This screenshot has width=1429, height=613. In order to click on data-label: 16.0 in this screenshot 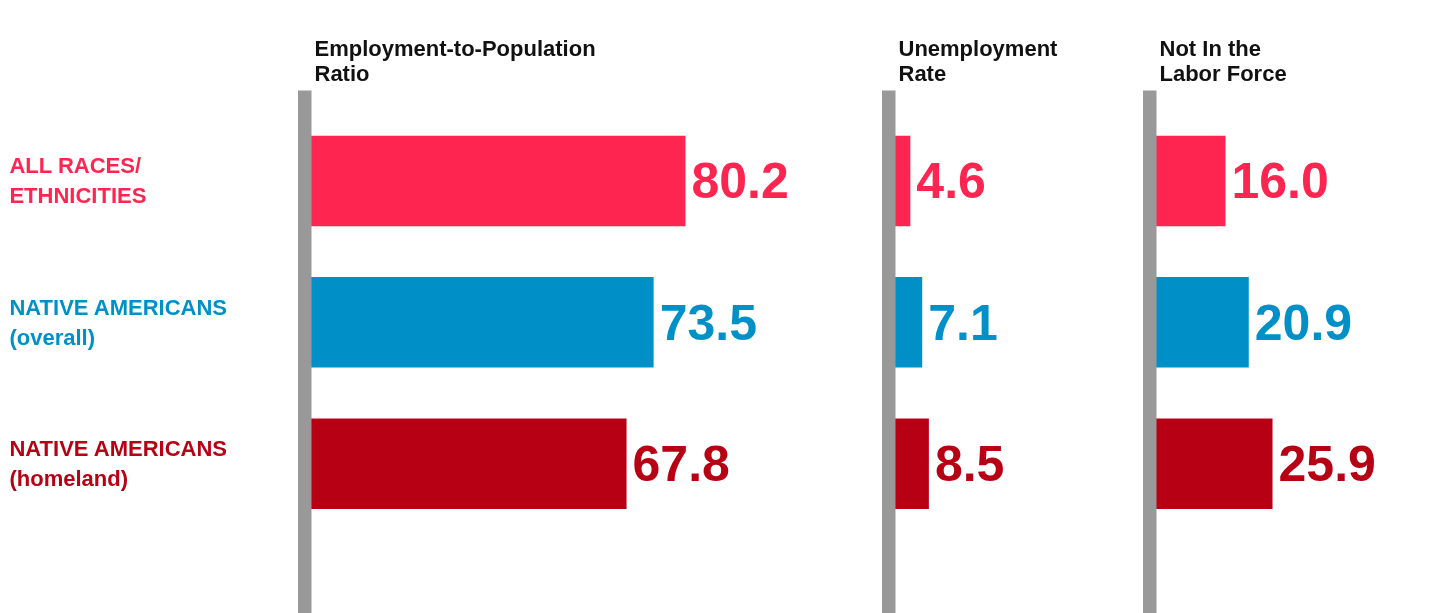, I will do `click(1280, 181)`.